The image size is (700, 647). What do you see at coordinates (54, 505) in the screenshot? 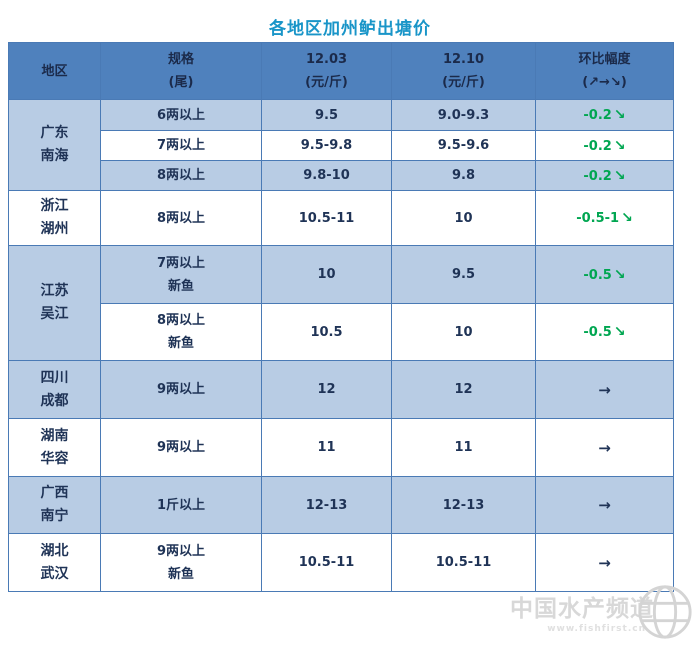
I see `region-guangxi-nanning: 广西 南宁` at bounding box center [54, 505].